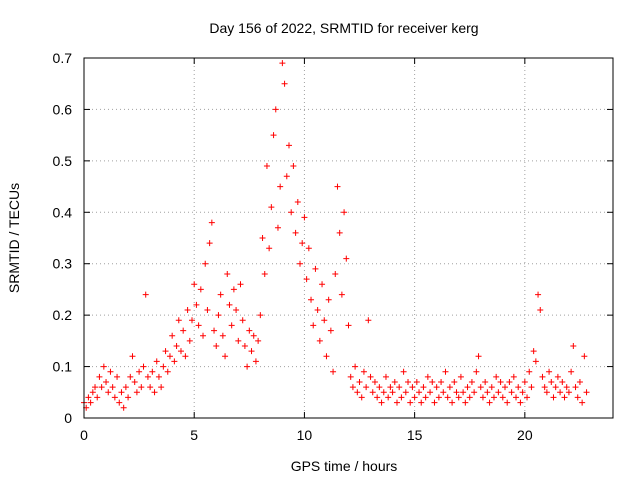 This screenshot has width=640, height=480. What do you see at coordinates (63, 315) in the screenshot?
I see `y-tick-label: 0.2` at bounding box center [63, 315].